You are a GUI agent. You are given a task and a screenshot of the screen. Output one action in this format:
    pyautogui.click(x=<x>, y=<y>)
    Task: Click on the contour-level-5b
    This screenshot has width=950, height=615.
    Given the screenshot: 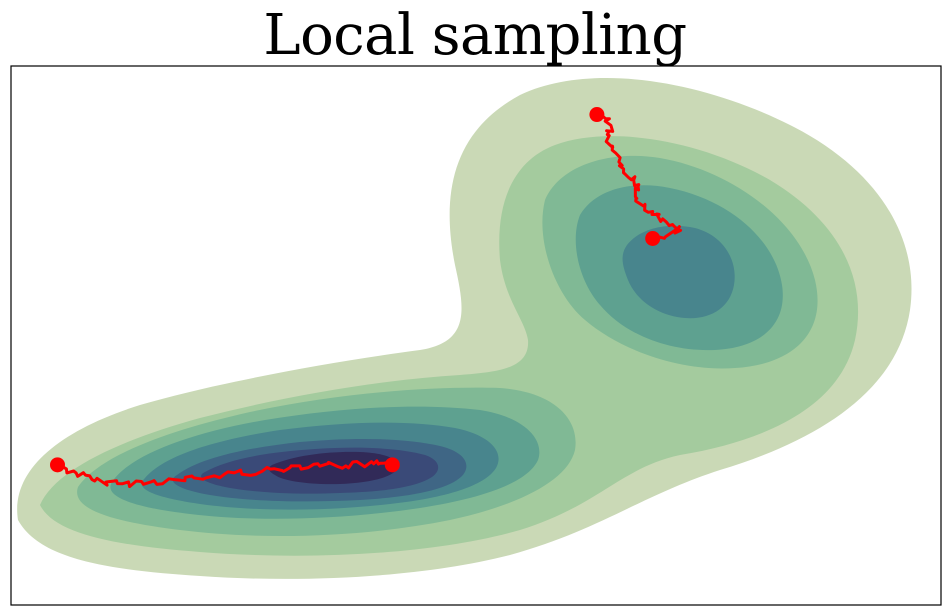 What is the action you would take?
    pyautogui.click(x=678, y=272)
    